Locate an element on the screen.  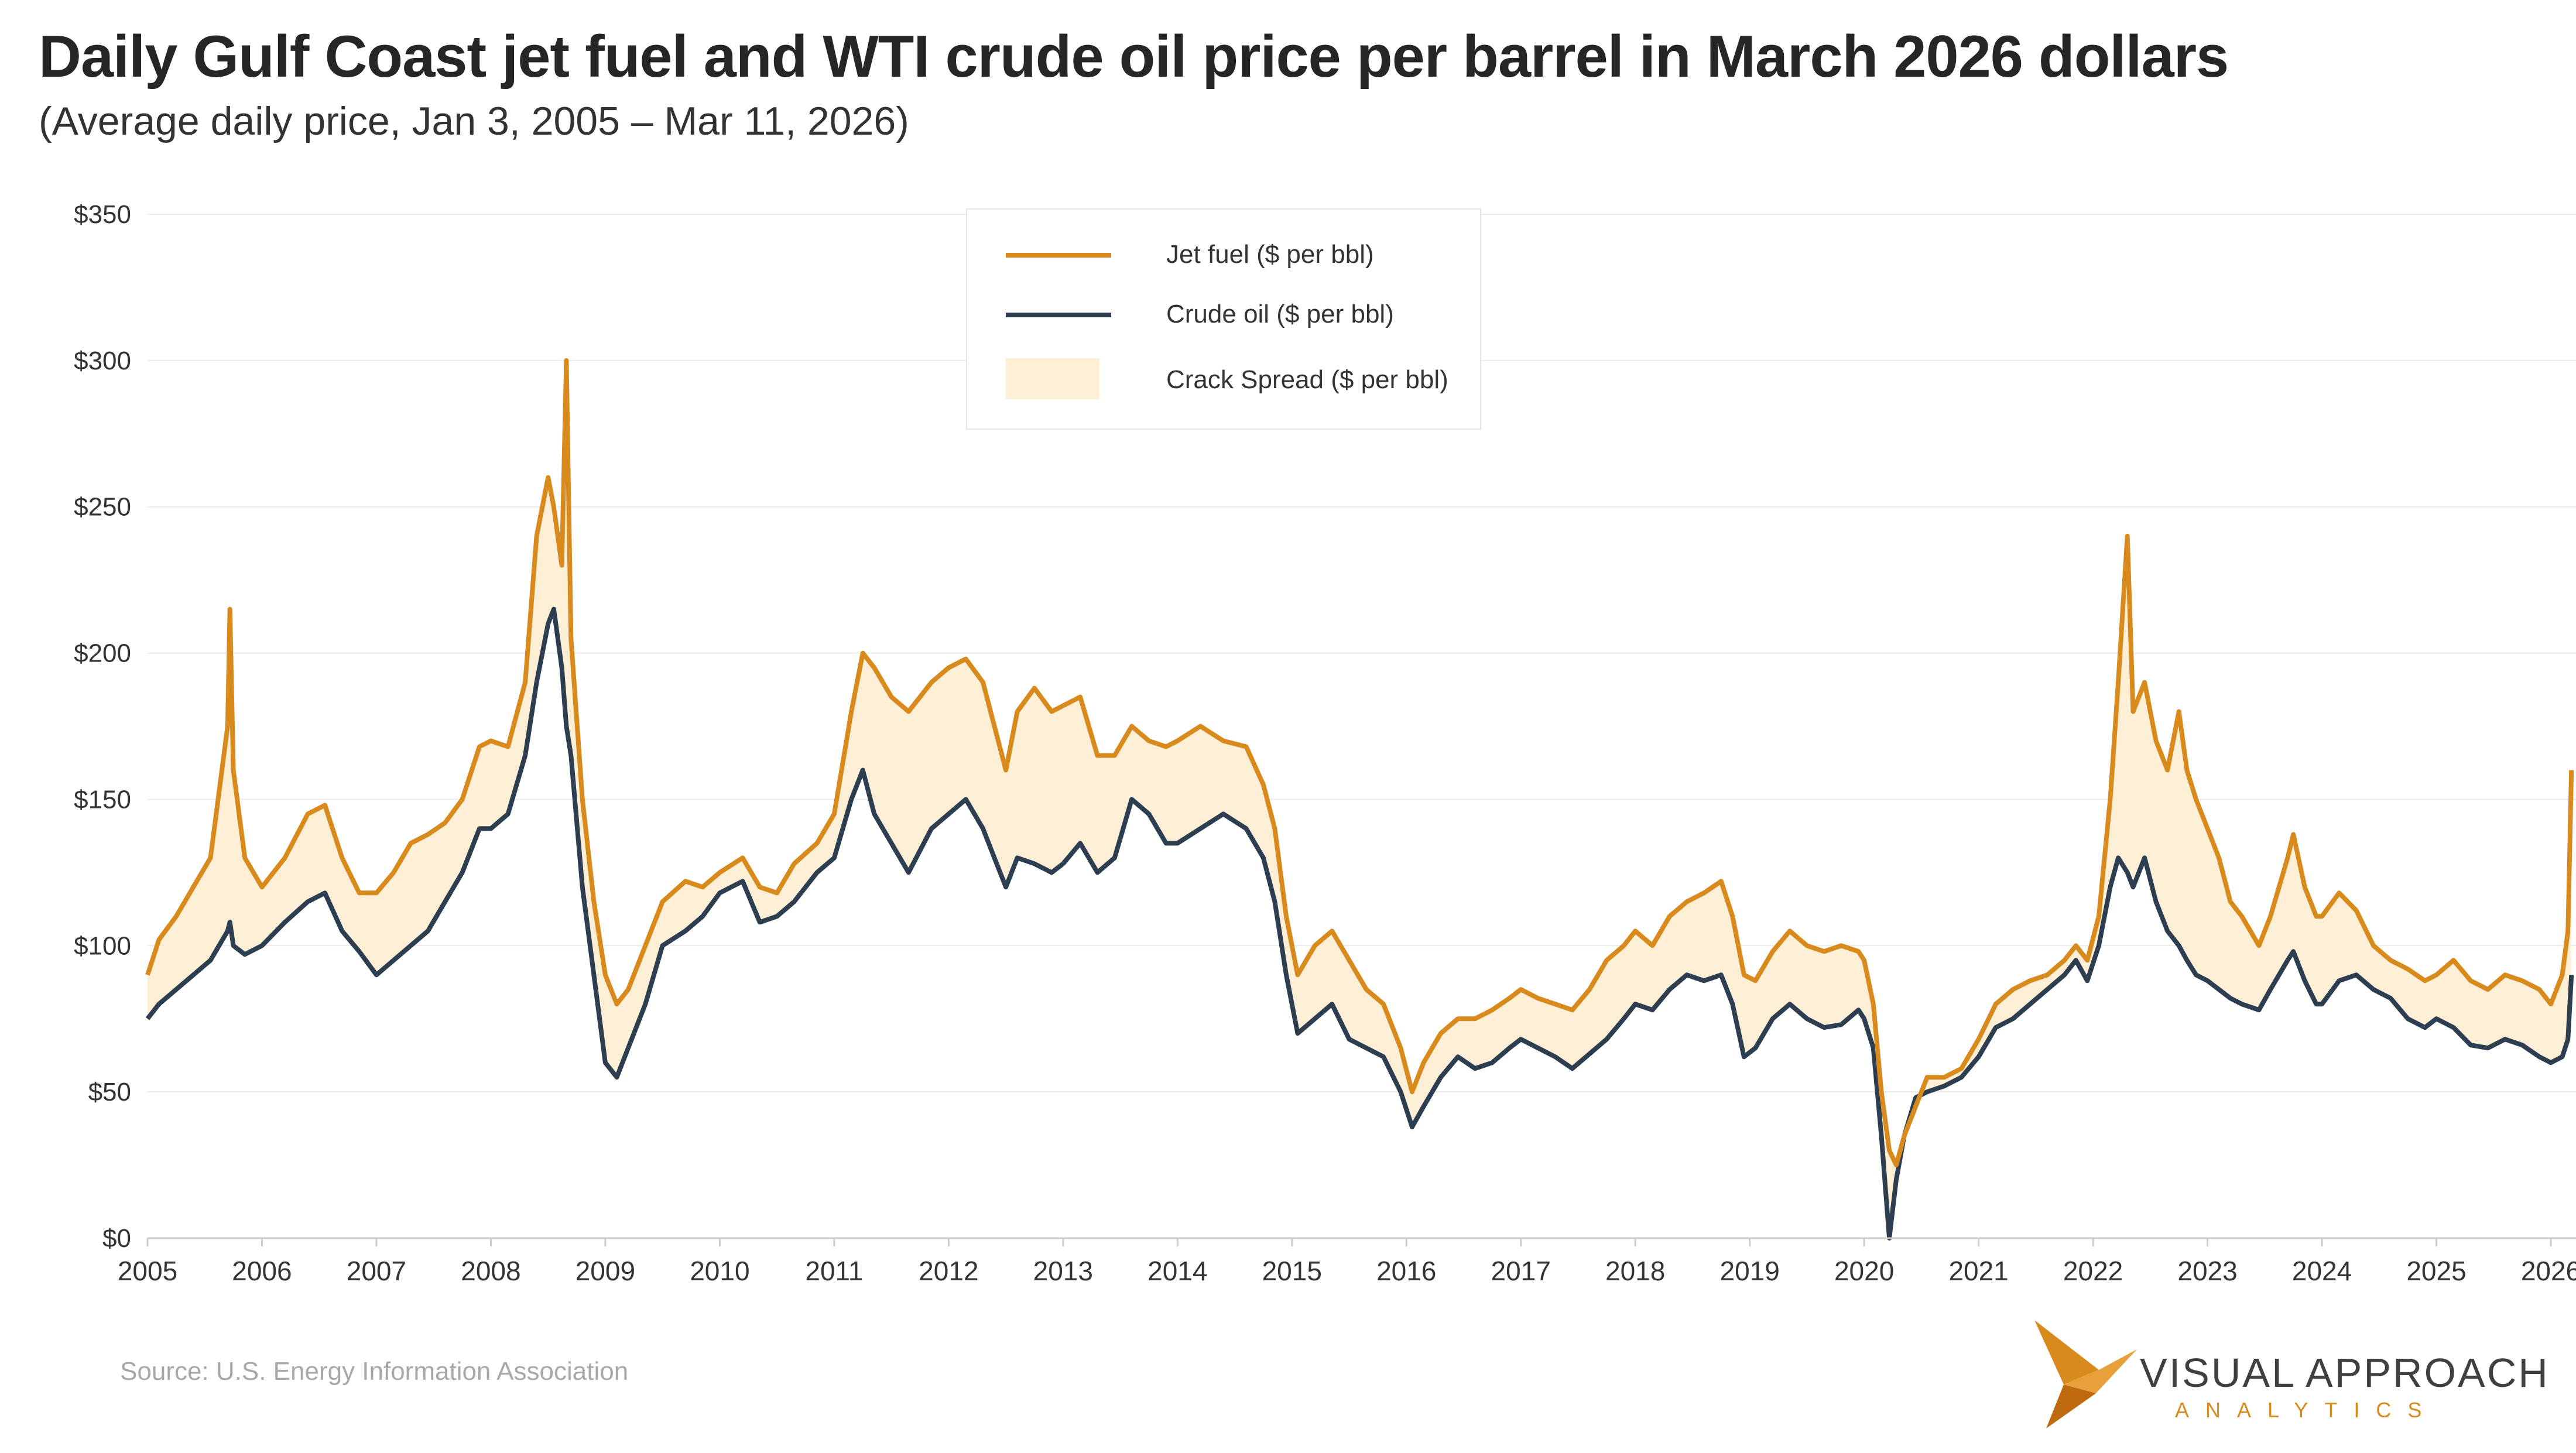
x-tick-label: 2005 is located at coordinates (147, 1271).